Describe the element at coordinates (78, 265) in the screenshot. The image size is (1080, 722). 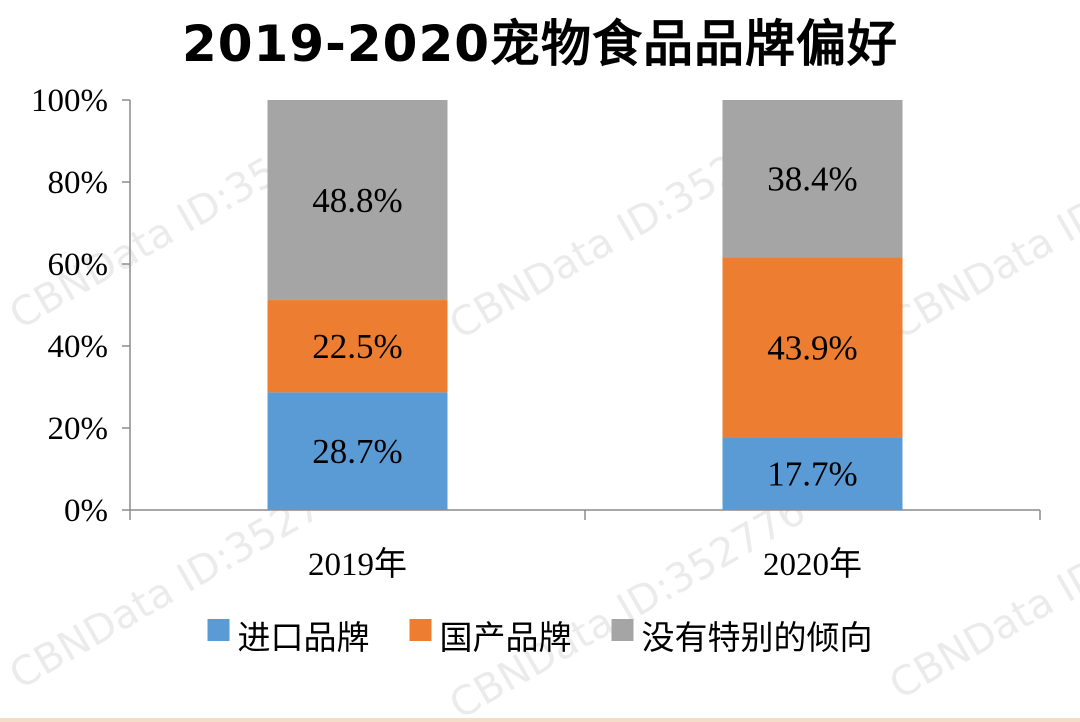
I see `y-tick-label: 60%` at that location.